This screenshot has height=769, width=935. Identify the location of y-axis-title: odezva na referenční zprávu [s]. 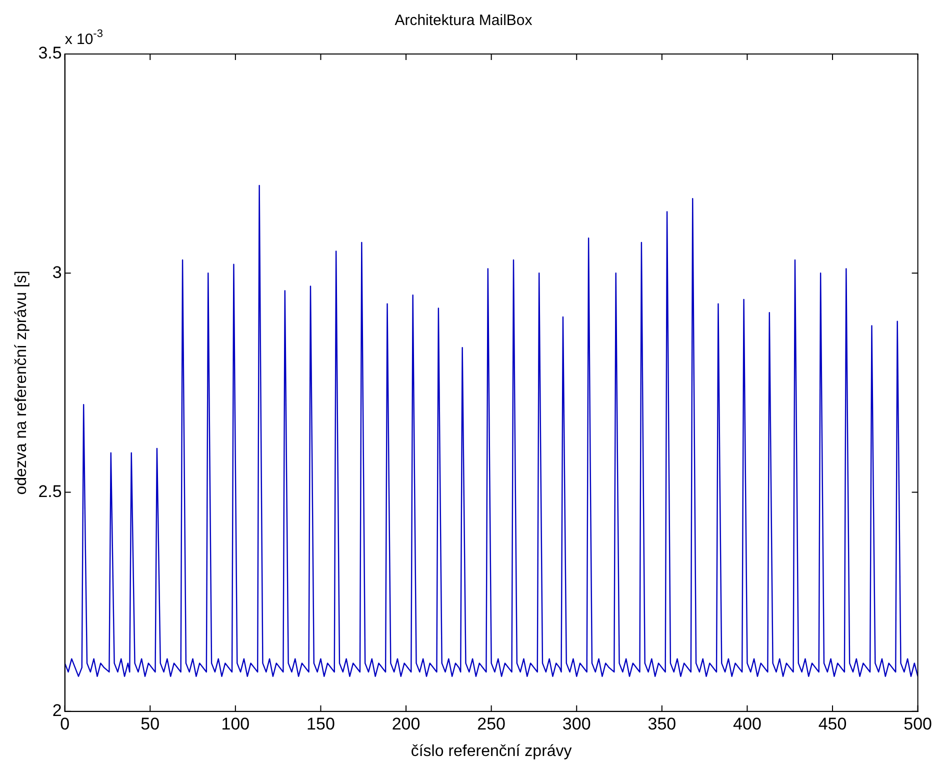
(21, 382).